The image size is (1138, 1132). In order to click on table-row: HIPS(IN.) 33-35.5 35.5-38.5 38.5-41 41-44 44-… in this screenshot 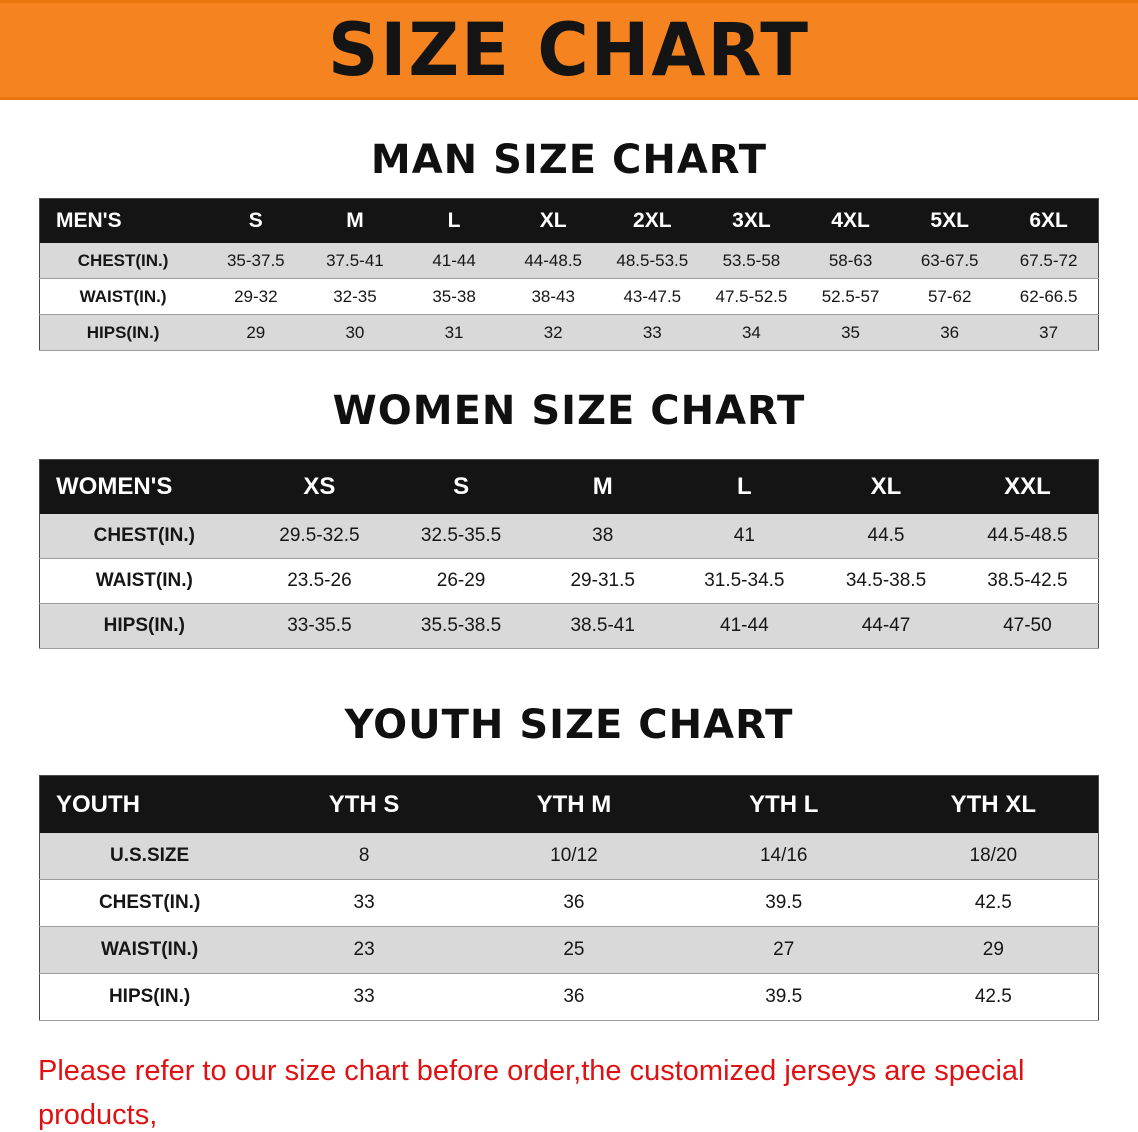, I will do `click(569, 626)`.